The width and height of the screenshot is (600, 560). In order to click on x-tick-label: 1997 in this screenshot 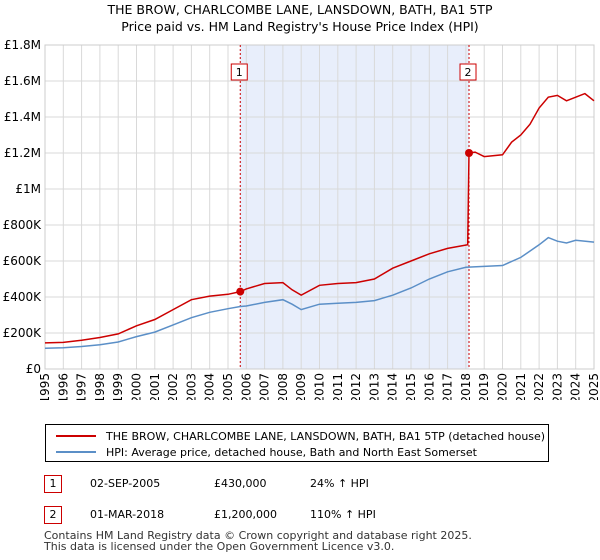, I will do `click(82, 386)`.